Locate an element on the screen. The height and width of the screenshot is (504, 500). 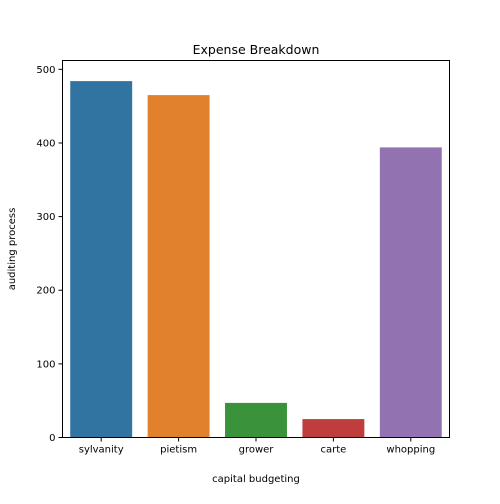
chart-title: Expense Breakdown is located at coordinates (256, 49).